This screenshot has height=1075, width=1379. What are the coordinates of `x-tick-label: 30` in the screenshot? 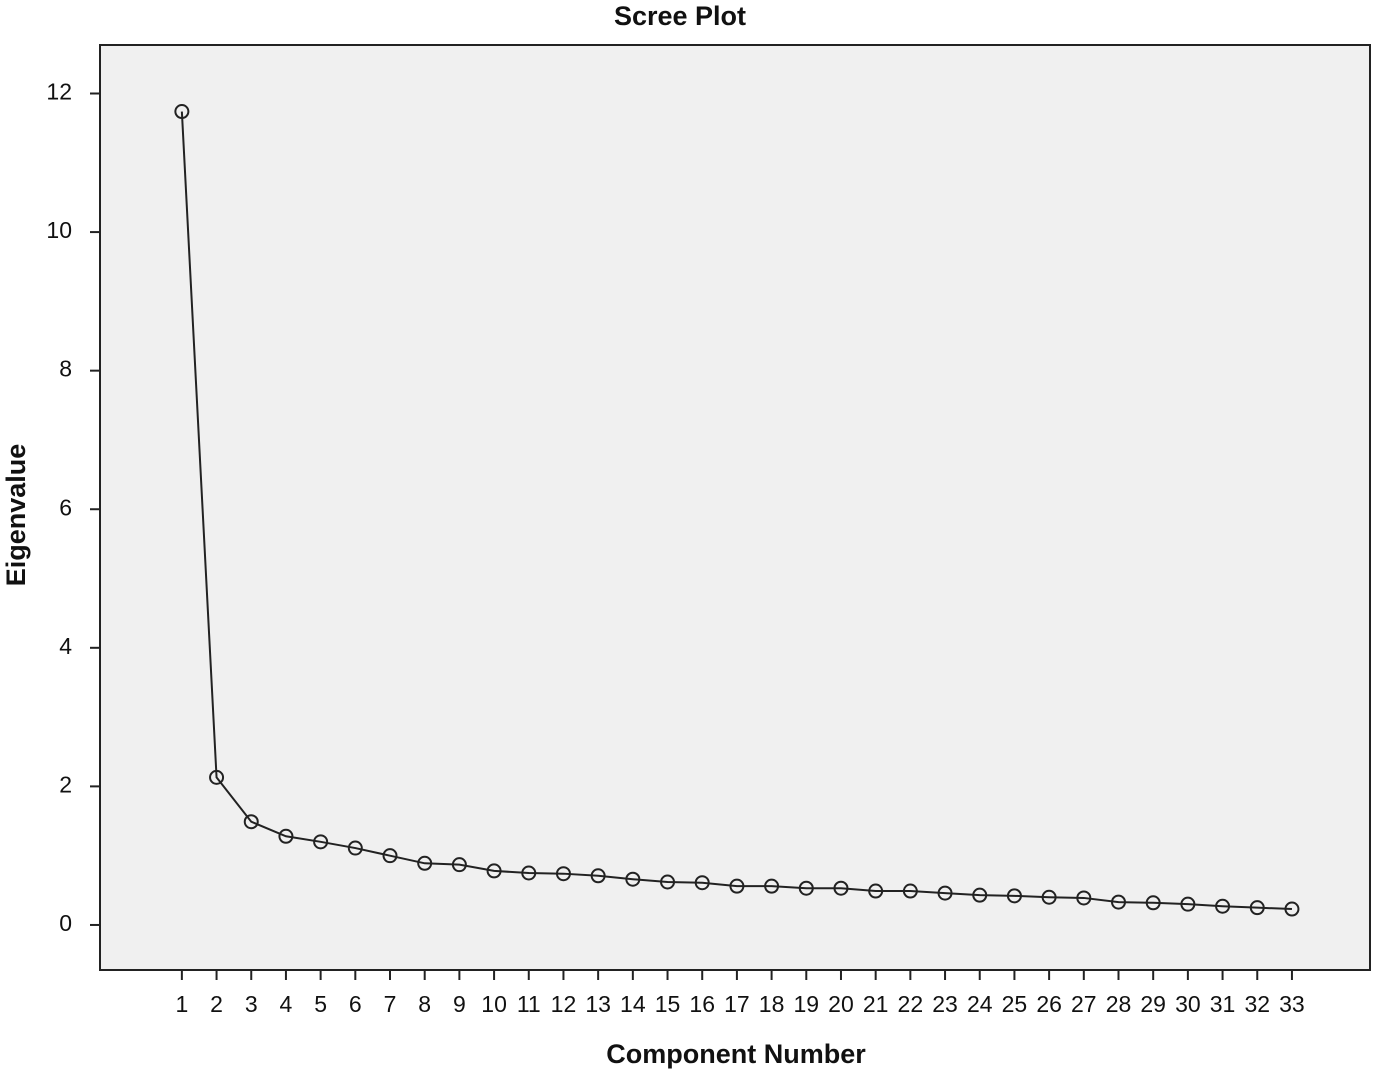 It's located at (1188, 1004).